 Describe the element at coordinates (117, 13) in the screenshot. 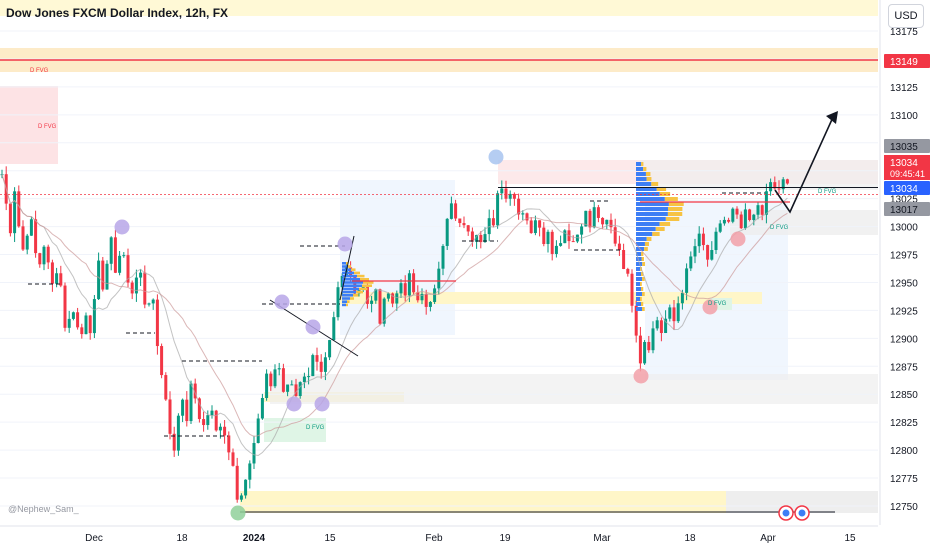

I see `chart-title: Dow Jones FXCM Dollar Index, 12h, FX` at that location.